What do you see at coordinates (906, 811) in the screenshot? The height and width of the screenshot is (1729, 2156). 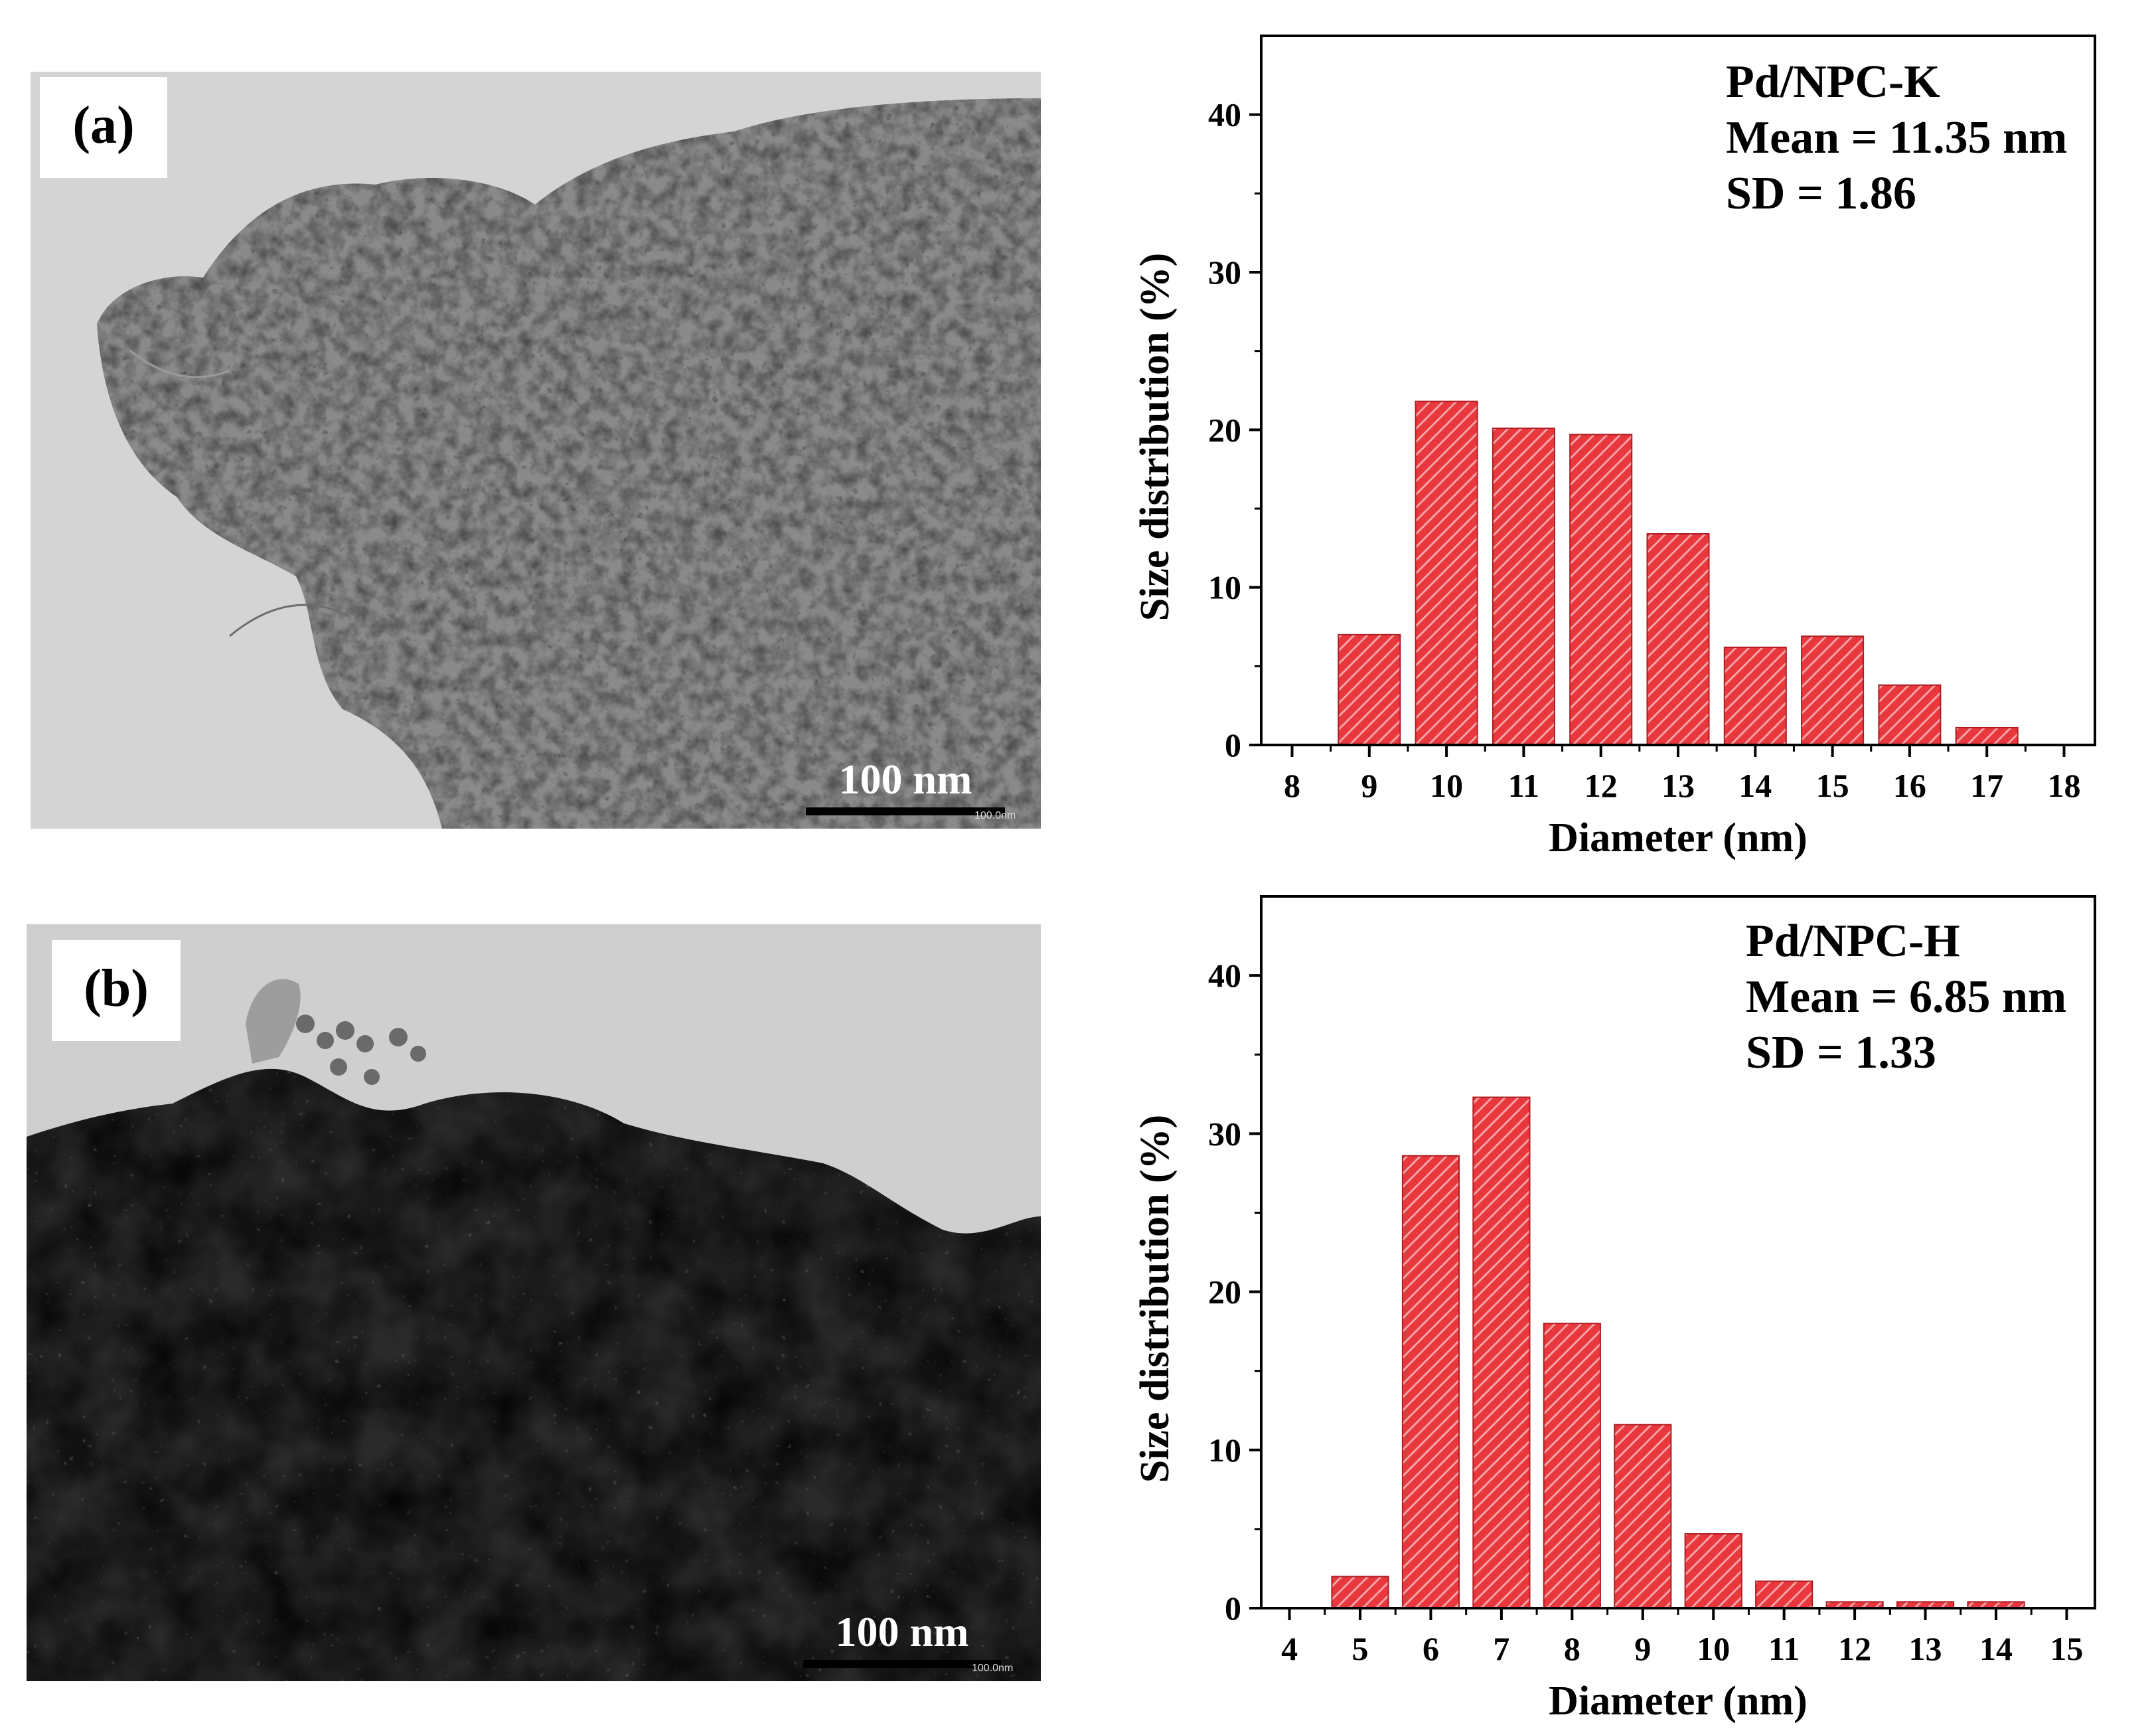 I see `scale-bar-a` at bounding box center [906, 811].